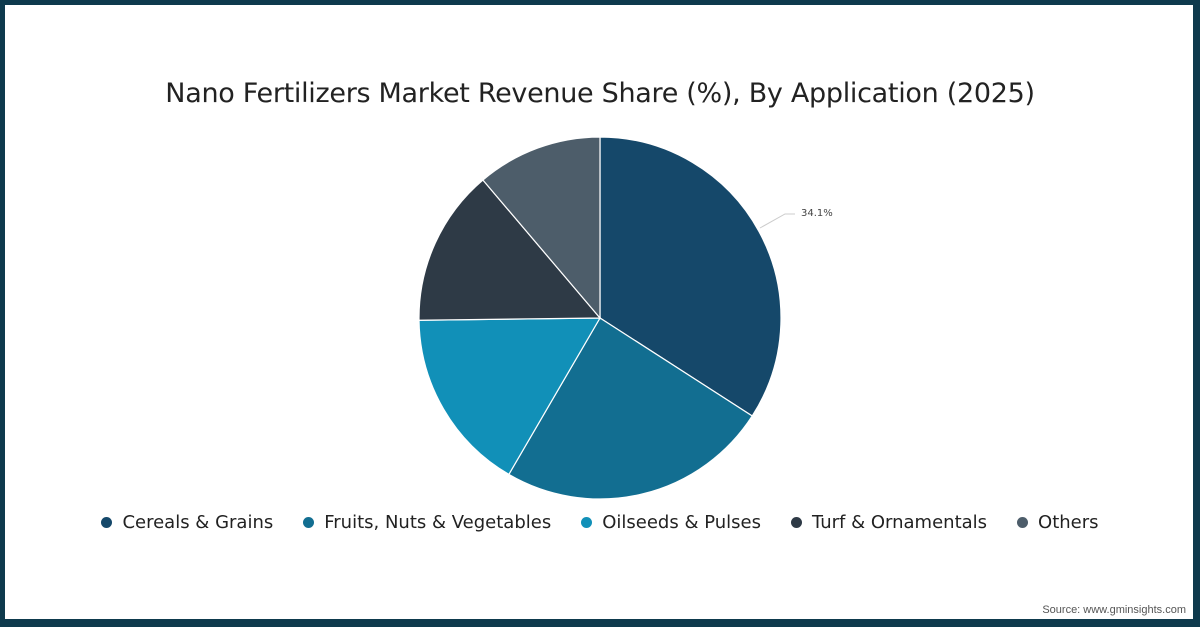 The width and height of the screenshot is (1200, 627). I want to click on legend-item-turf: Turf & Ornamentals, so click(888, 522).